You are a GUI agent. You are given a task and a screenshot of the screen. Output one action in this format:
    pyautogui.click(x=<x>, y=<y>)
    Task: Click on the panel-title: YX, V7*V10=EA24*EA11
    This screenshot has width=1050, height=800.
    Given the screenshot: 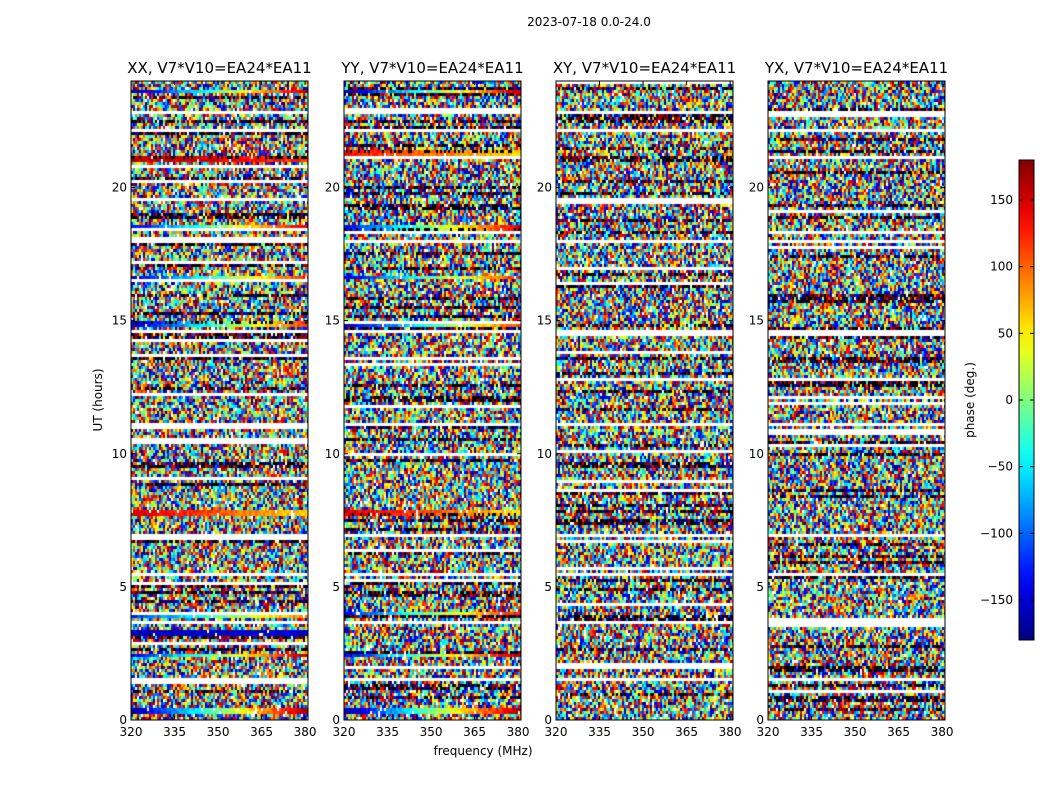 What is the action you would take?
    pyautogui.click(x=856, y=68)
    